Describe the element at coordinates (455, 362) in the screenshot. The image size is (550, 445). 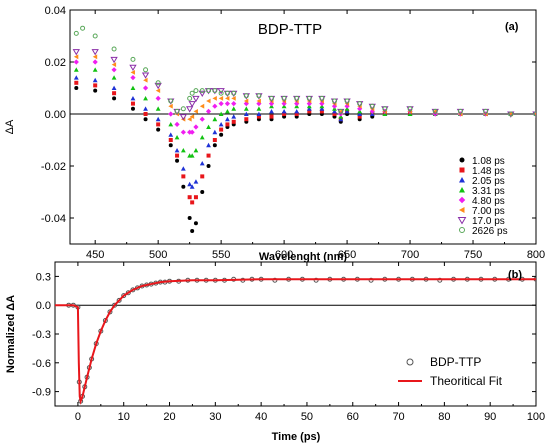
I see `legend-label: BDP-TTP` at that location.